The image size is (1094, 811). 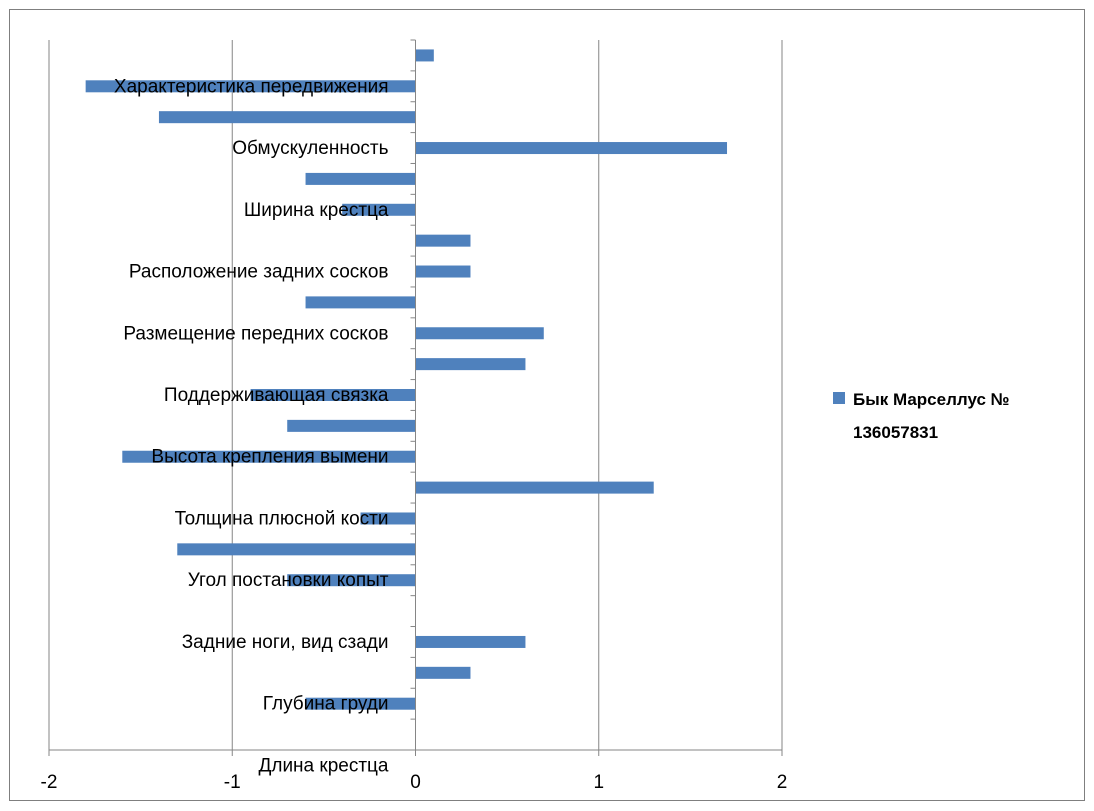 I want to click on legend-label-line2: 136057831, so click(x=895, y=432).